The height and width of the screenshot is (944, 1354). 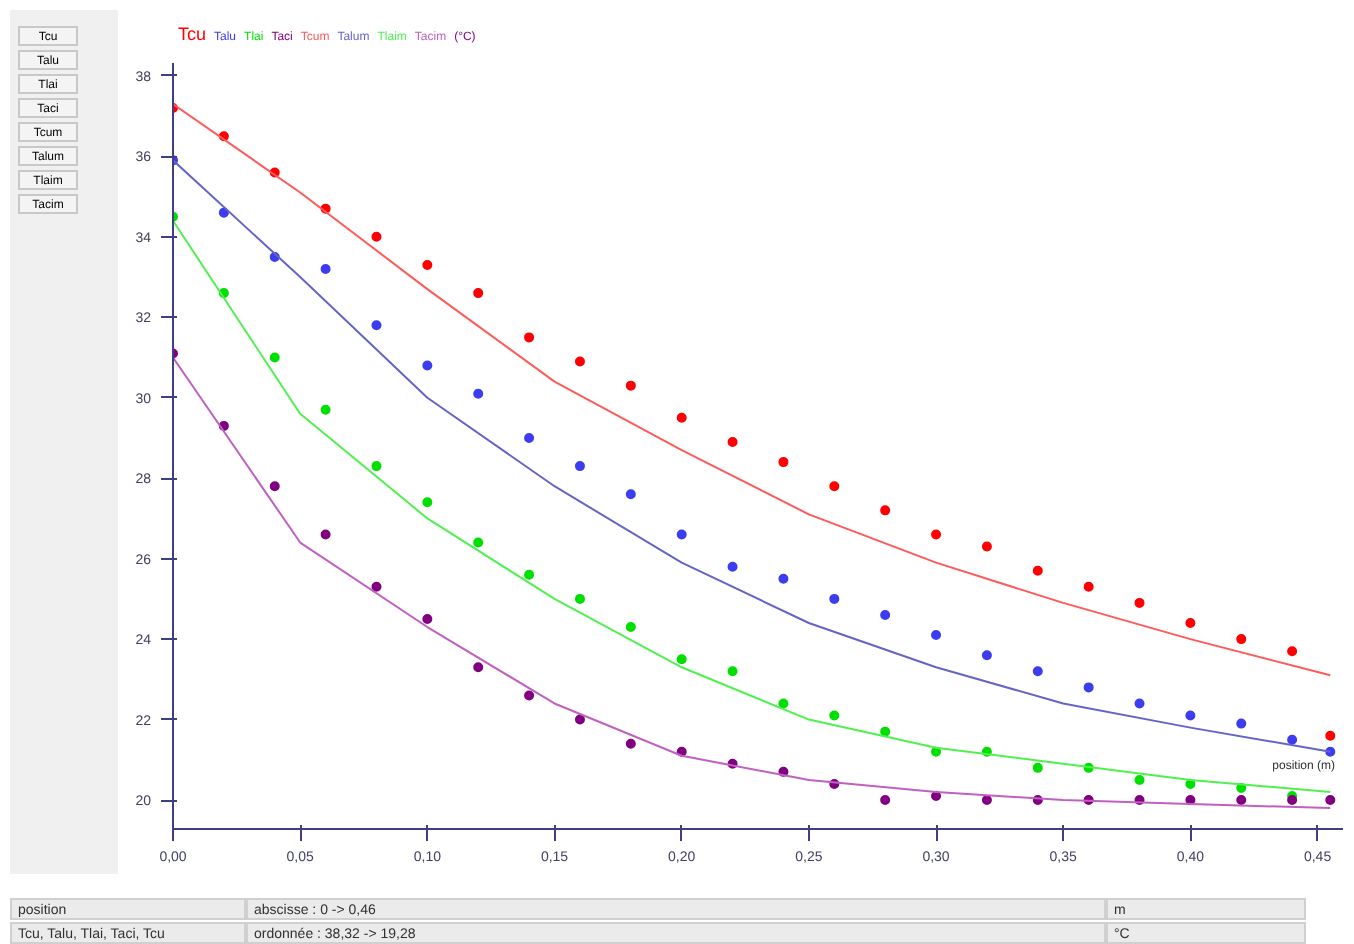 What do you see at coordinates (192, 34) in the screenshot?
I see `text: Tcu` at bounding box center [192, 34].